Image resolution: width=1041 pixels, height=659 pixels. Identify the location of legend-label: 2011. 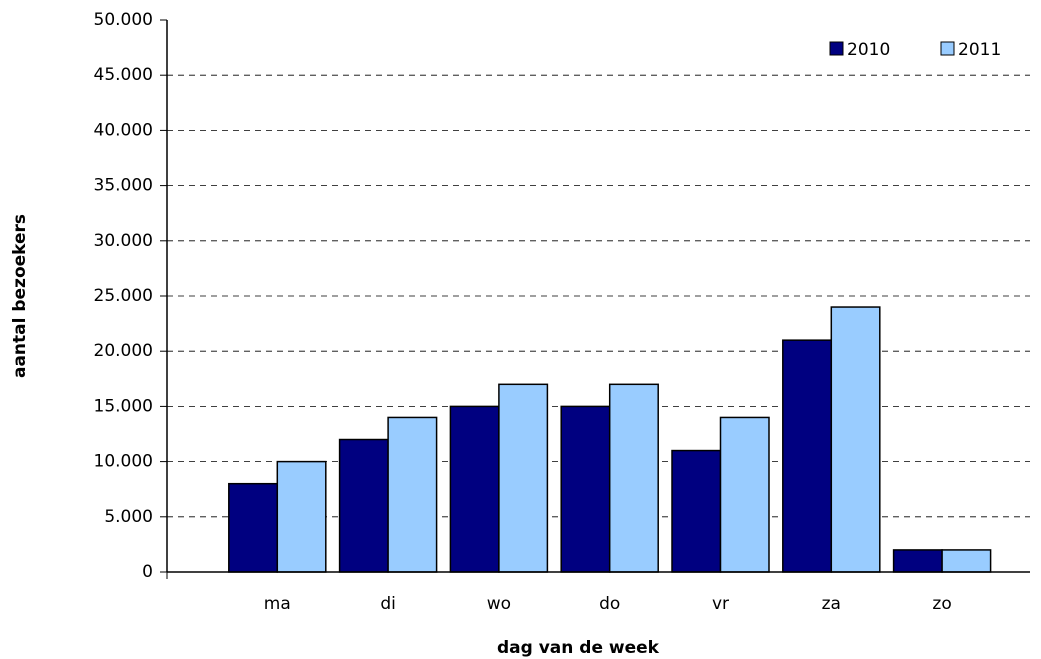
(979, 50).